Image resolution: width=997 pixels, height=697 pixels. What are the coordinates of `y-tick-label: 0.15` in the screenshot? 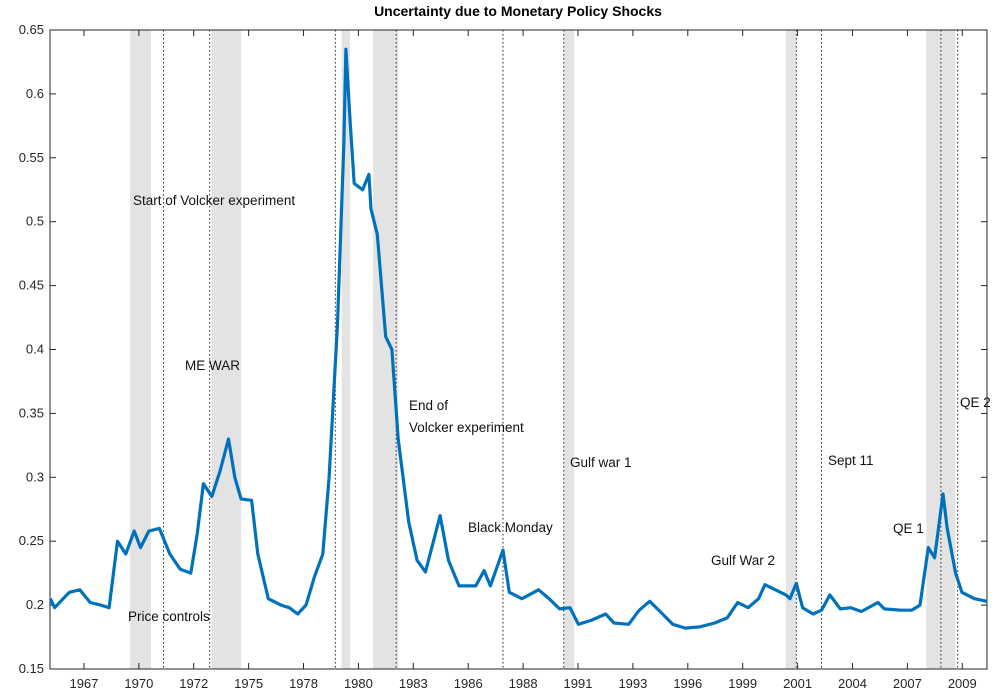 It's located at (31, 668).